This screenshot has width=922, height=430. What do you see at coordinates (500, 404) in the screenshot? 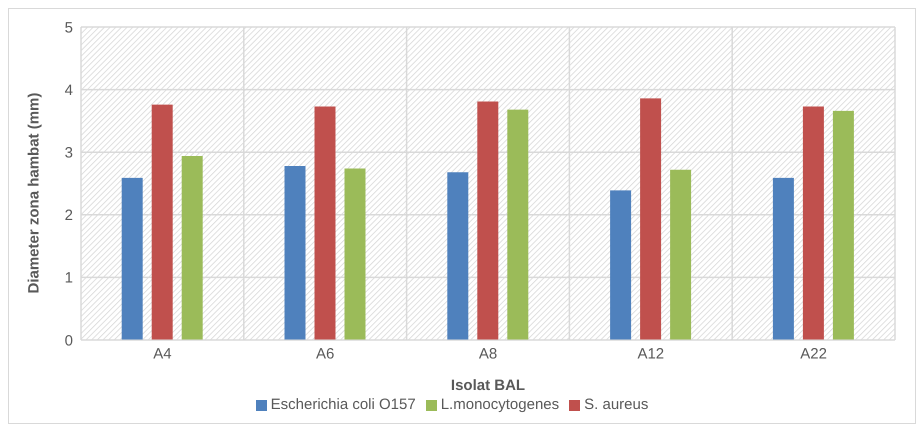
I see `legend-label: L.monocytogenes` at bounding box center [500, 404].